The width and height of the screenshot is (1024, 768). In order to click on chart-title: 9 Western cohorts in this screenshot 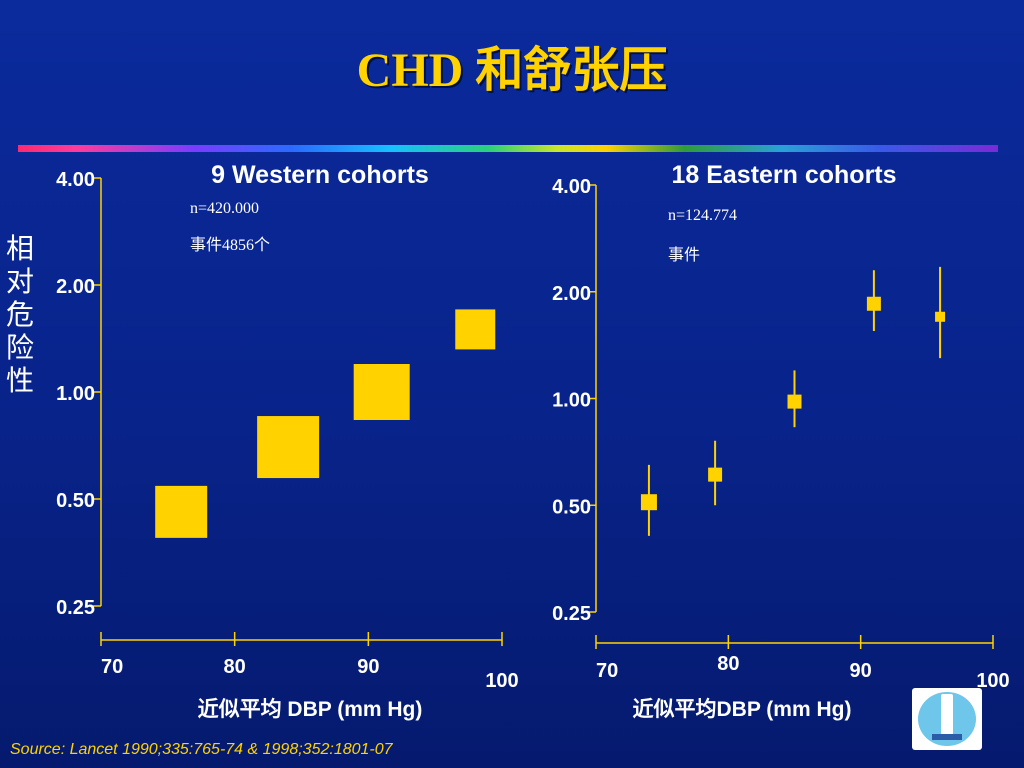, I will do `click(320, 175)`.